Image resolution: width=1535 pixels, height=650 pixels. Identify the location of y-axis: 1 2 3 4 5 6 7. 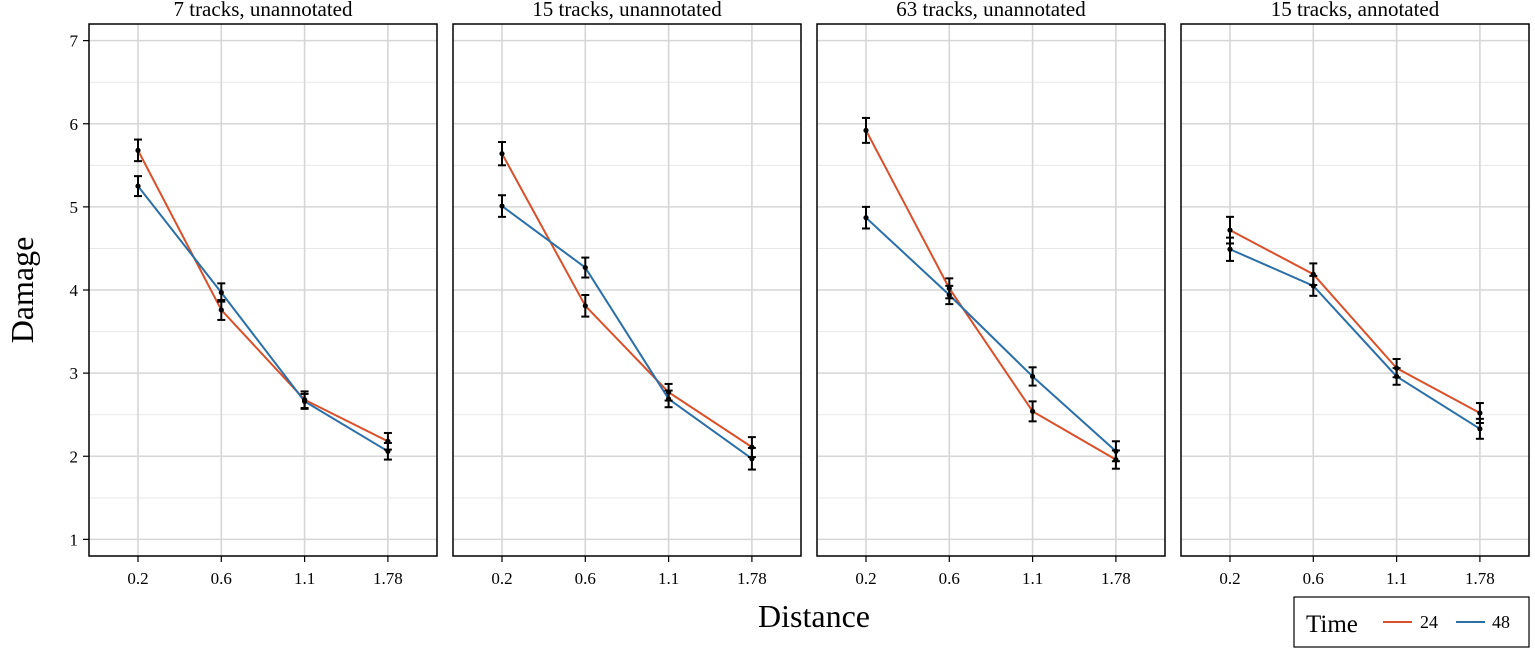
(79, 290).